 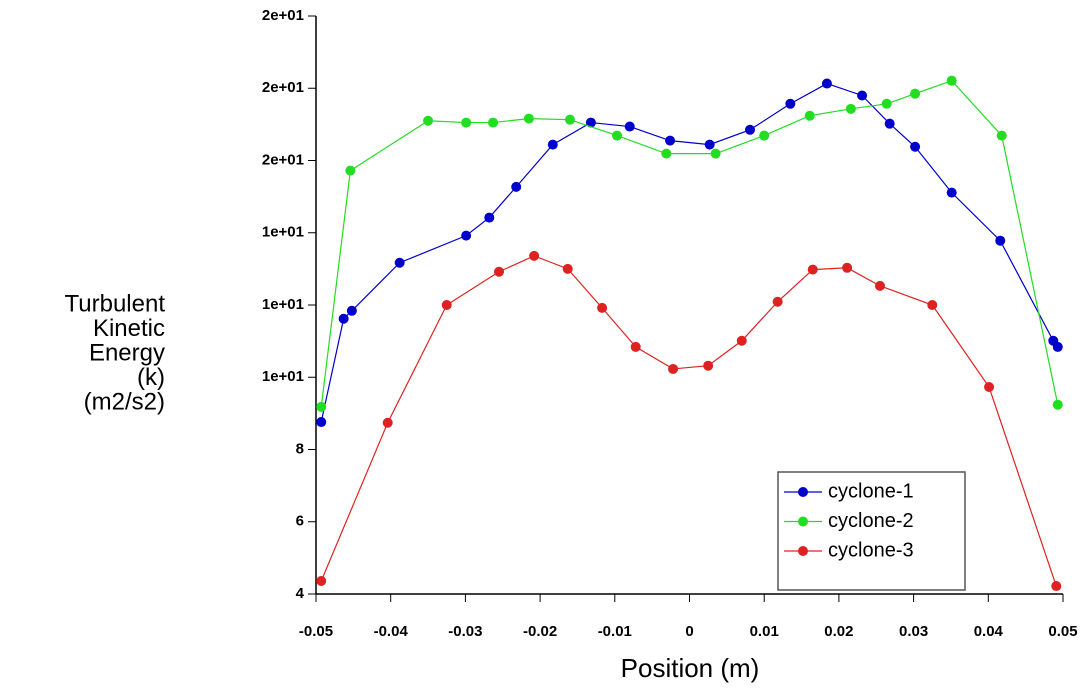 I want to click on y-tick-label: 6, so click(x=300, y=521).